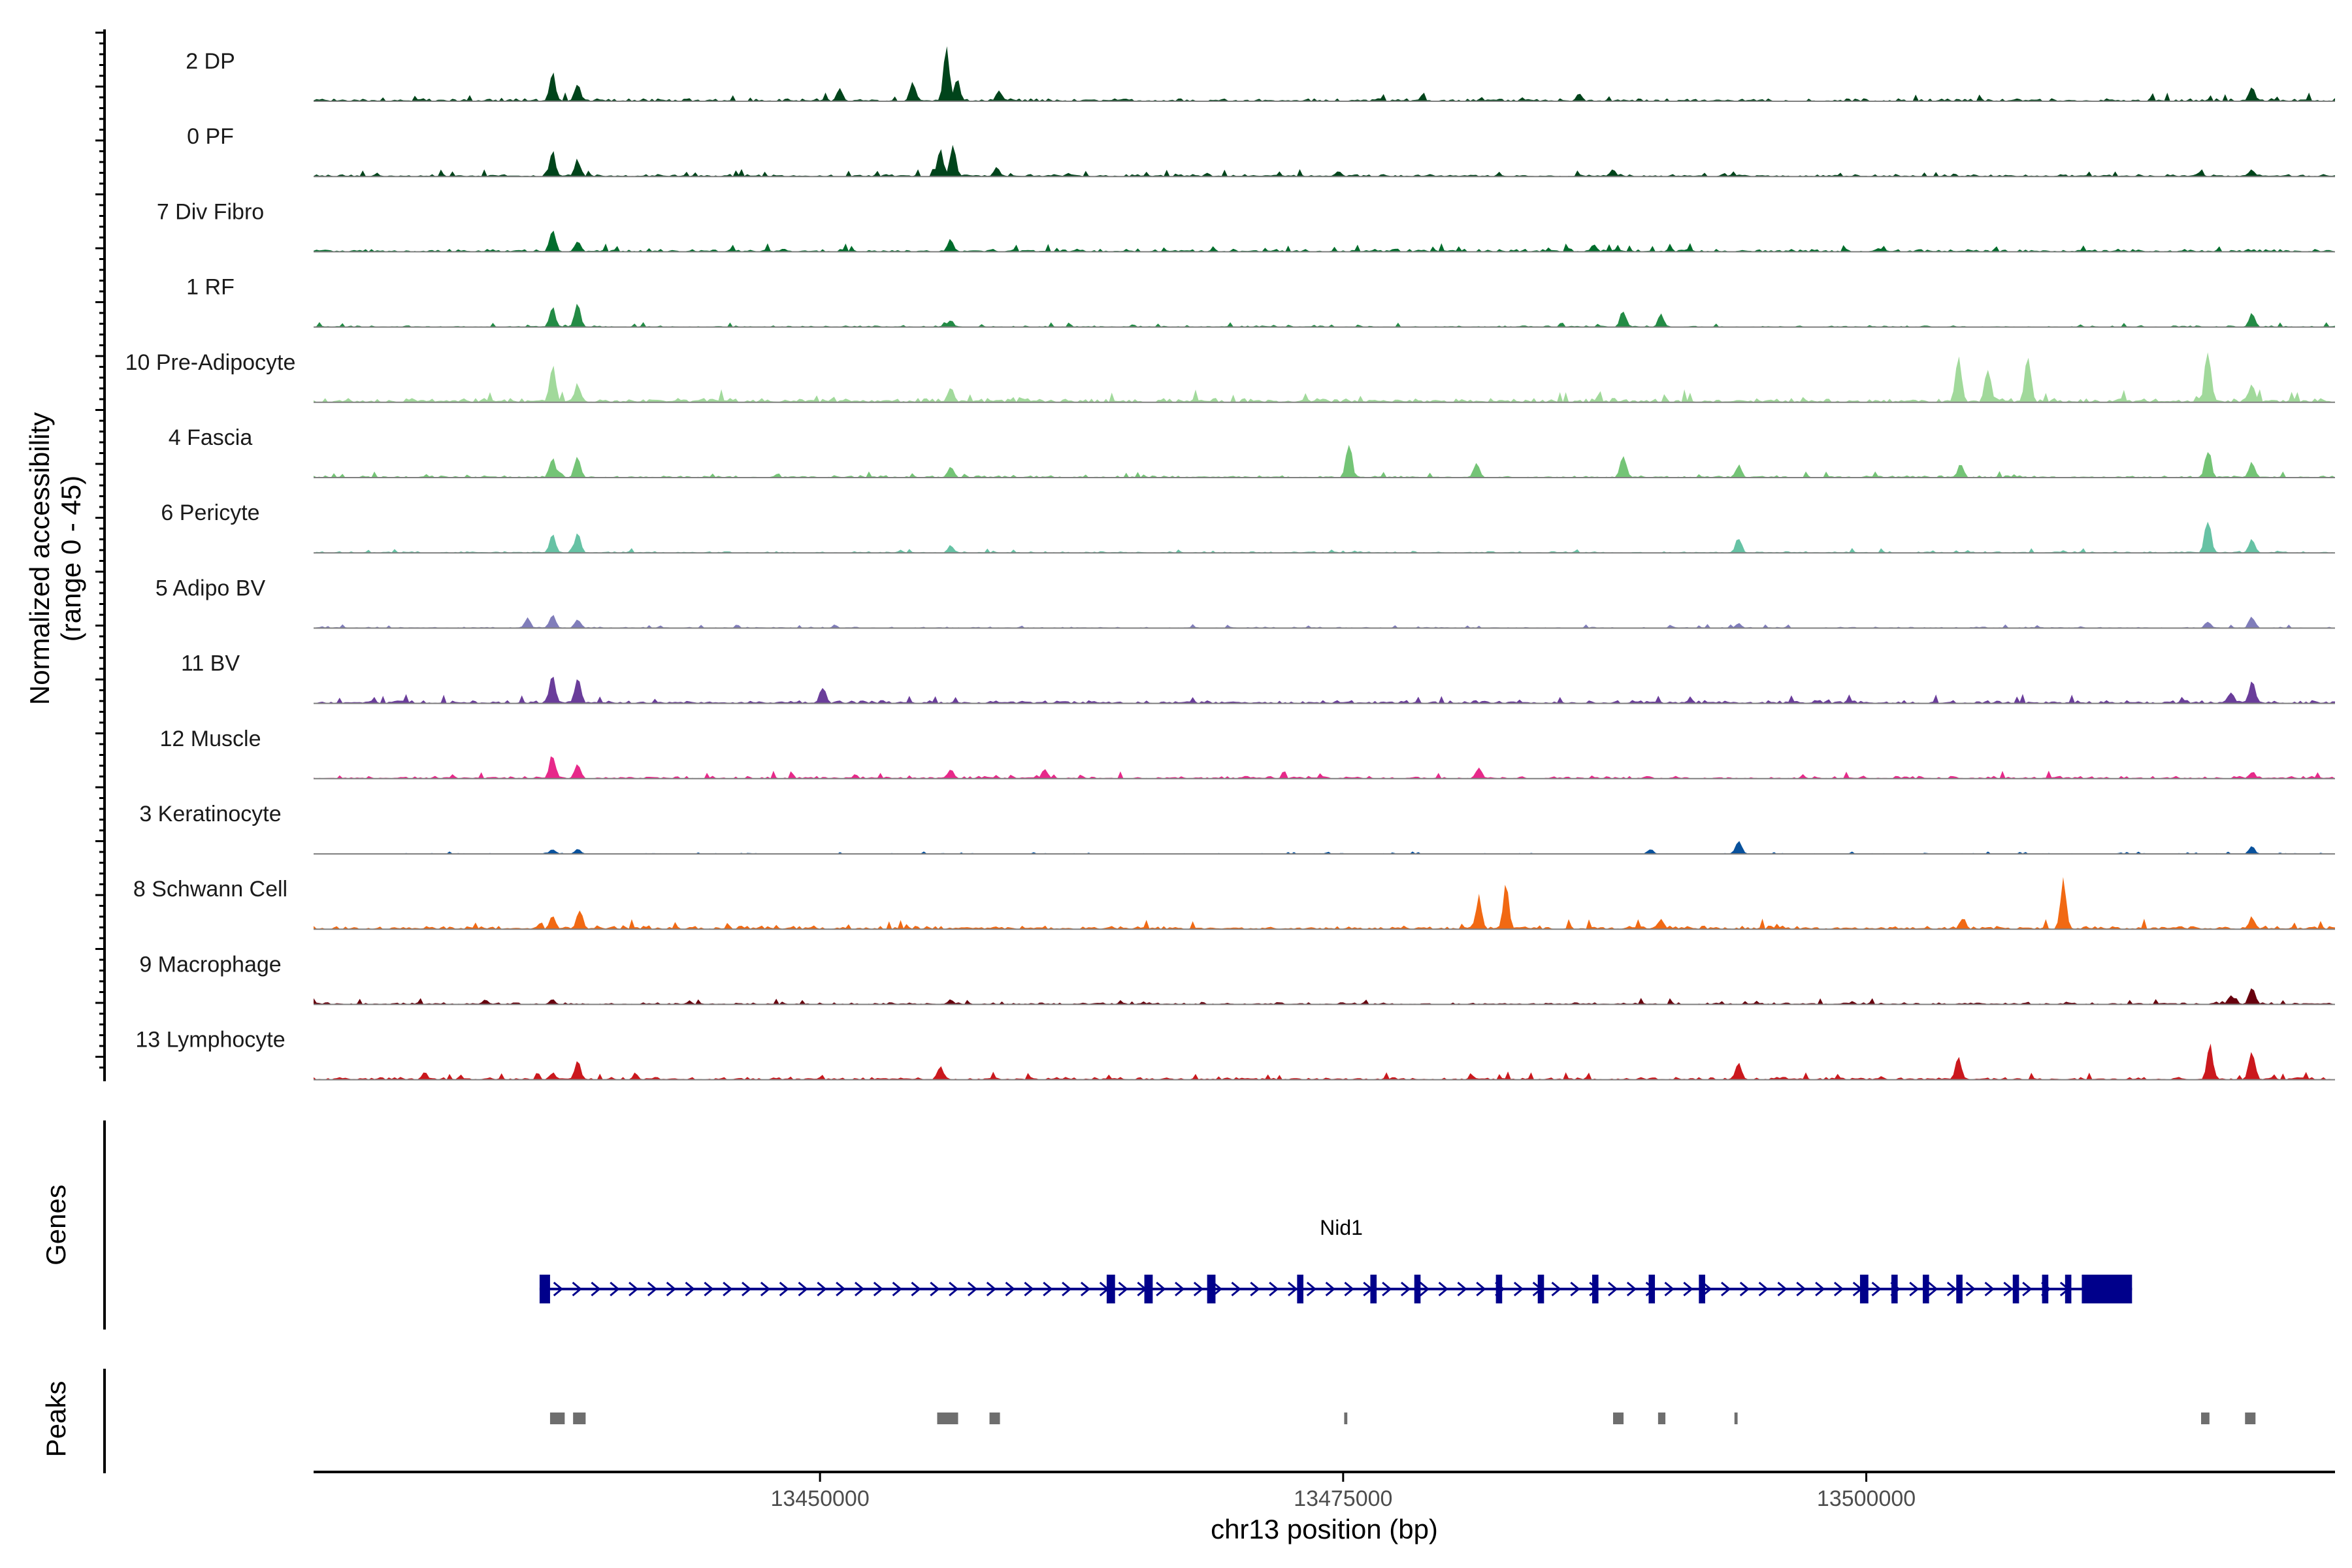  I want to click on track-13: 9 Macrophage, so click(1237, 978).